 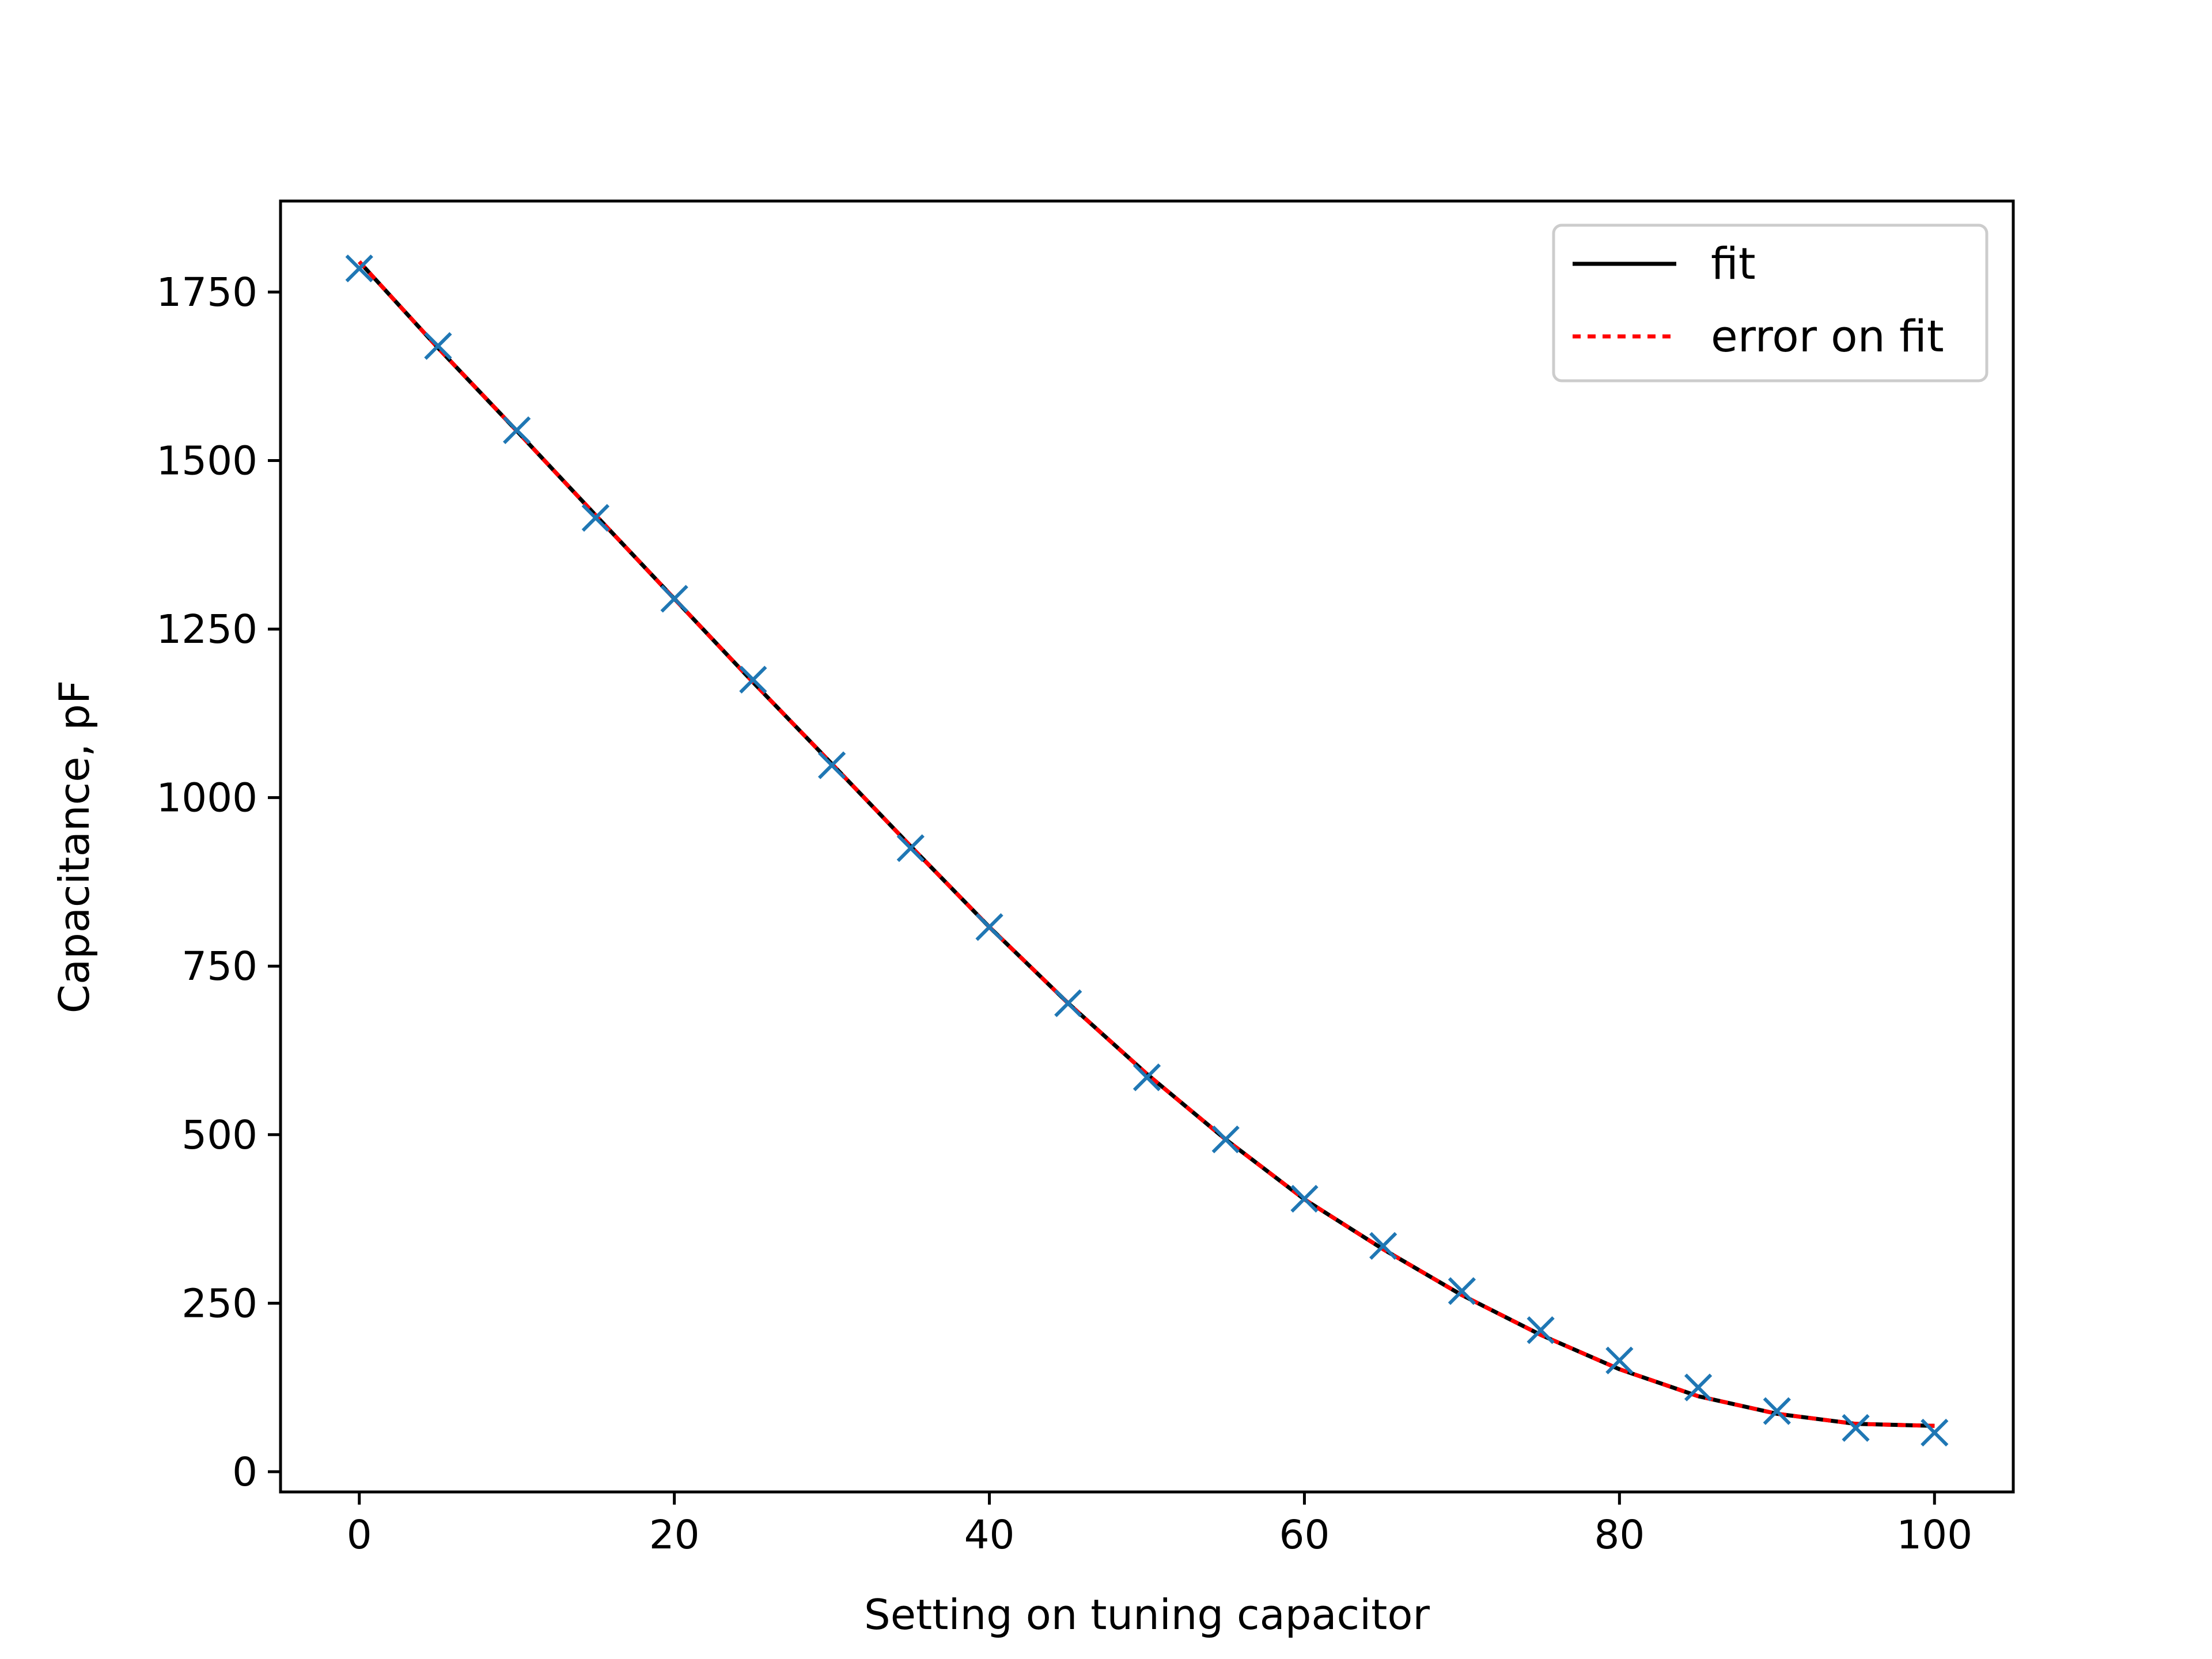 What do you see at coordinates (1827, 336) in the screenshot?
I see `legend-error-label: error on fit` at bounding box center [1827, 336].